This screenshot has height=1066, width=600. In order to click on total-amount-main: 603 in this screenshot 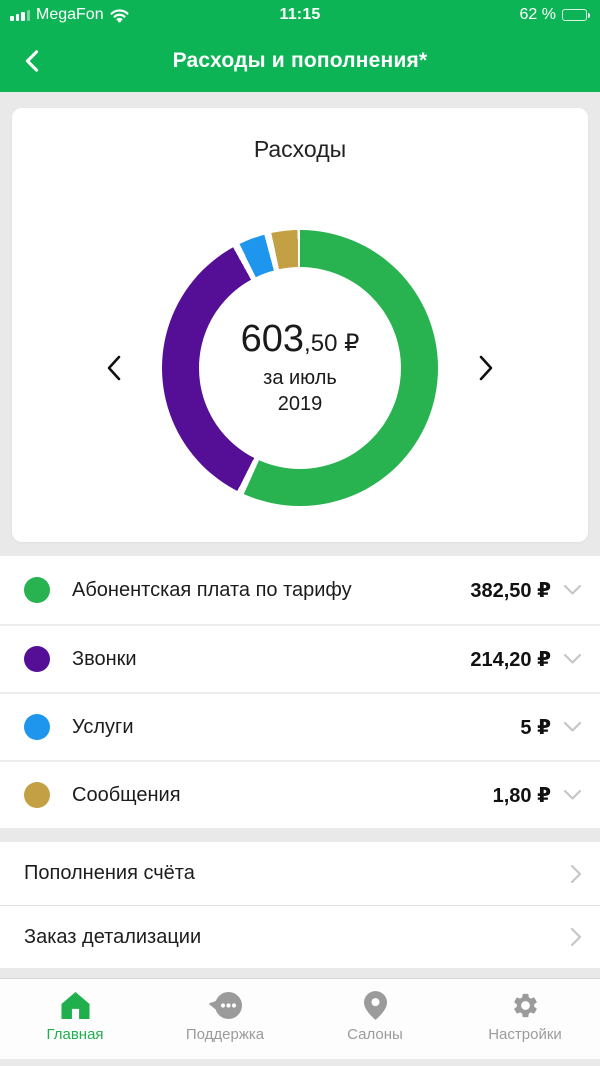, I will do `click(272, 339)`.